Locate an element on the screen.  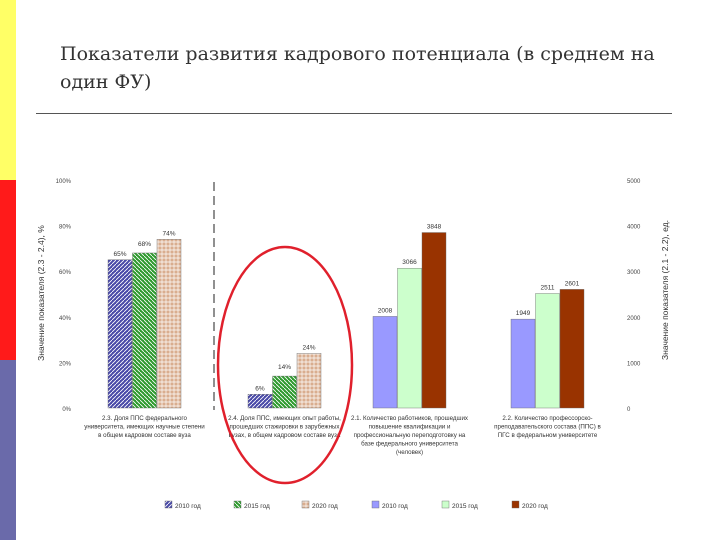
bar-value-label: 65% is located at coordinates (119, 254).